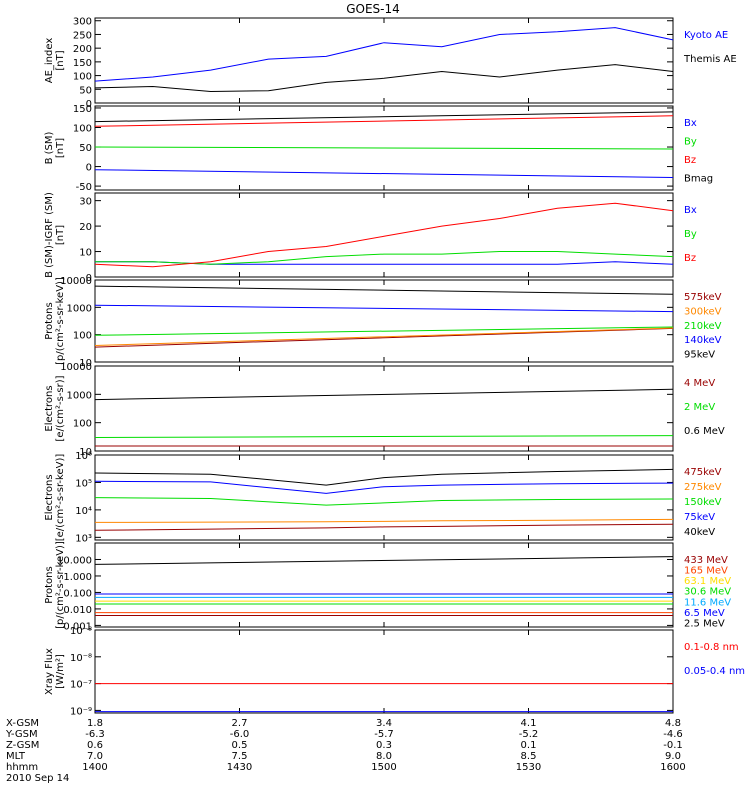  I want to click on series-0-6-mev, so click(384, 394).